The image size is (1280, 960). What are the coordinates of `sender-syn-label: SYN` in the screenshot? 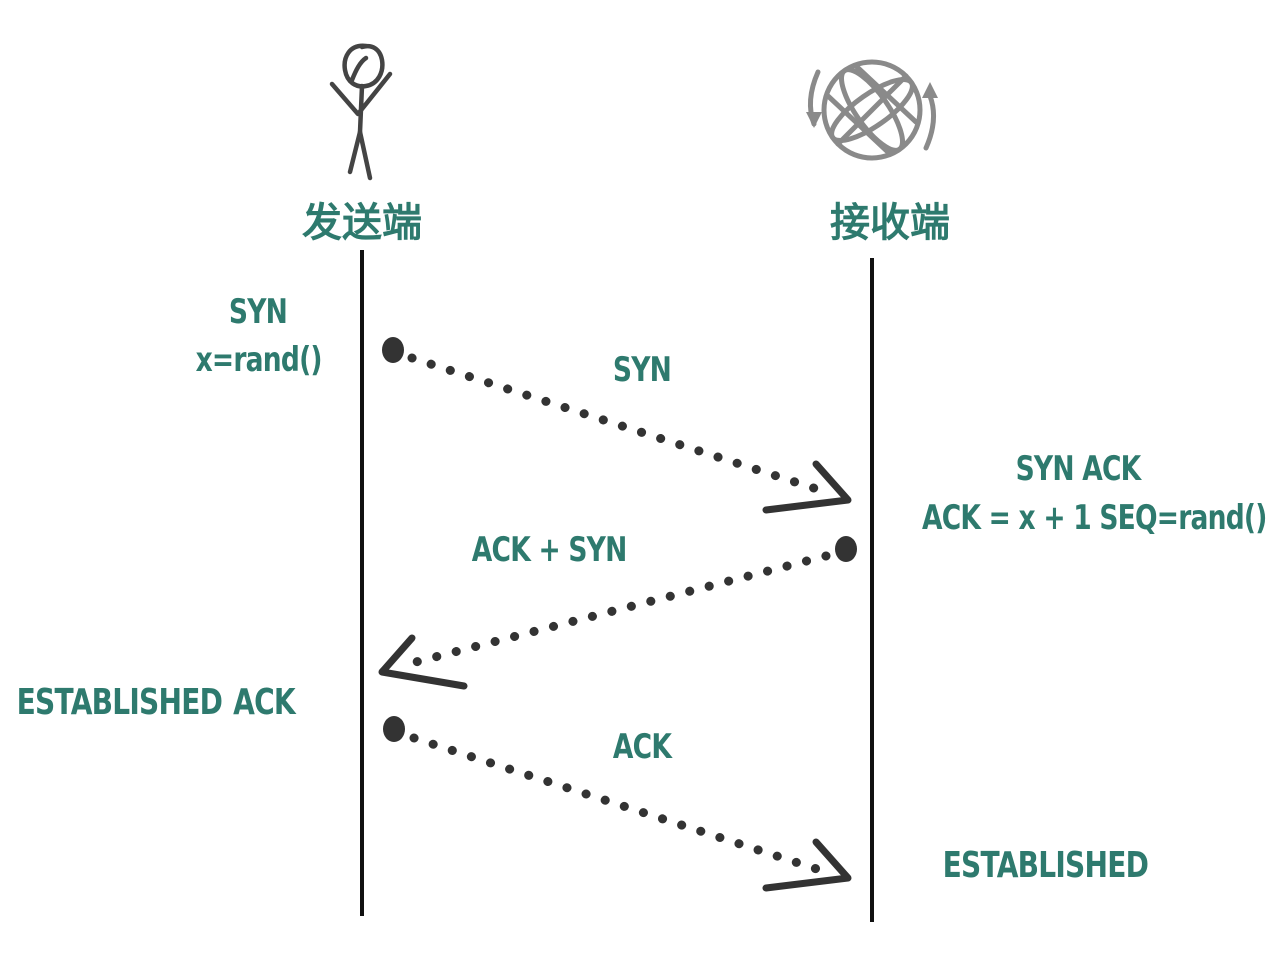 It's located at (258, 312).